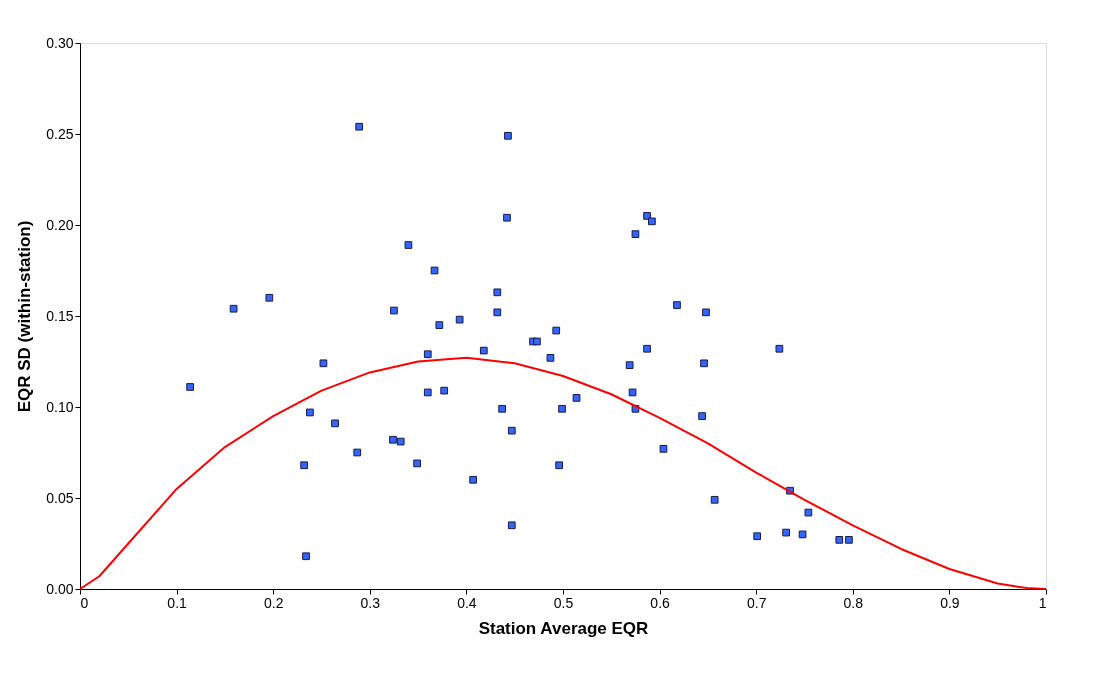 This screenshot has width=1108, height=684. What do you see at coordinates (177, 602) in the screenshot?
I see `x-tick-label: 0.1` at bounding box center [177, 602].